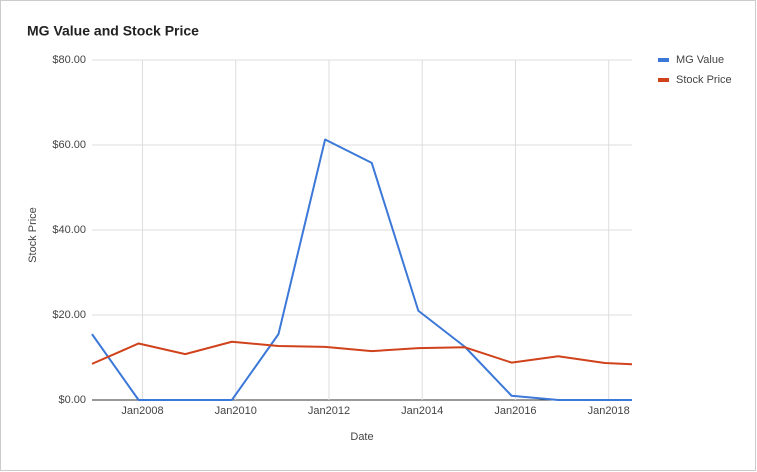 Image resolution: width=757 pixels, height=472 pixels. I want to click on y-tick-label: $40.00, so click(69, 230).